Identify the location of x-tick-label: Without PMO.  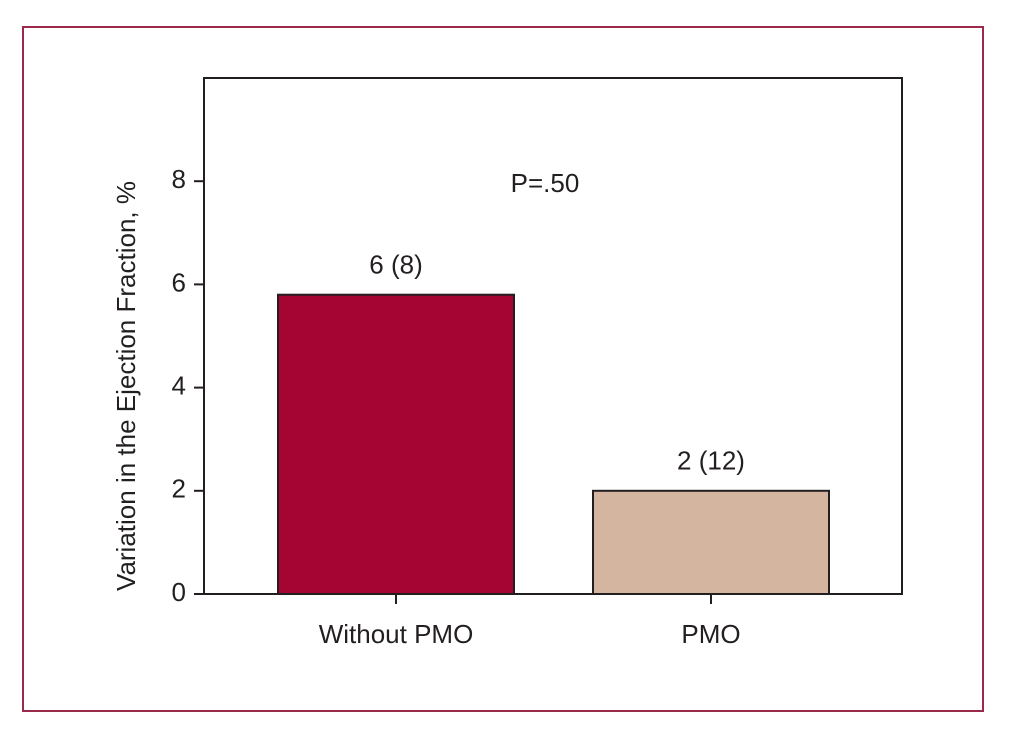
(396, 634).